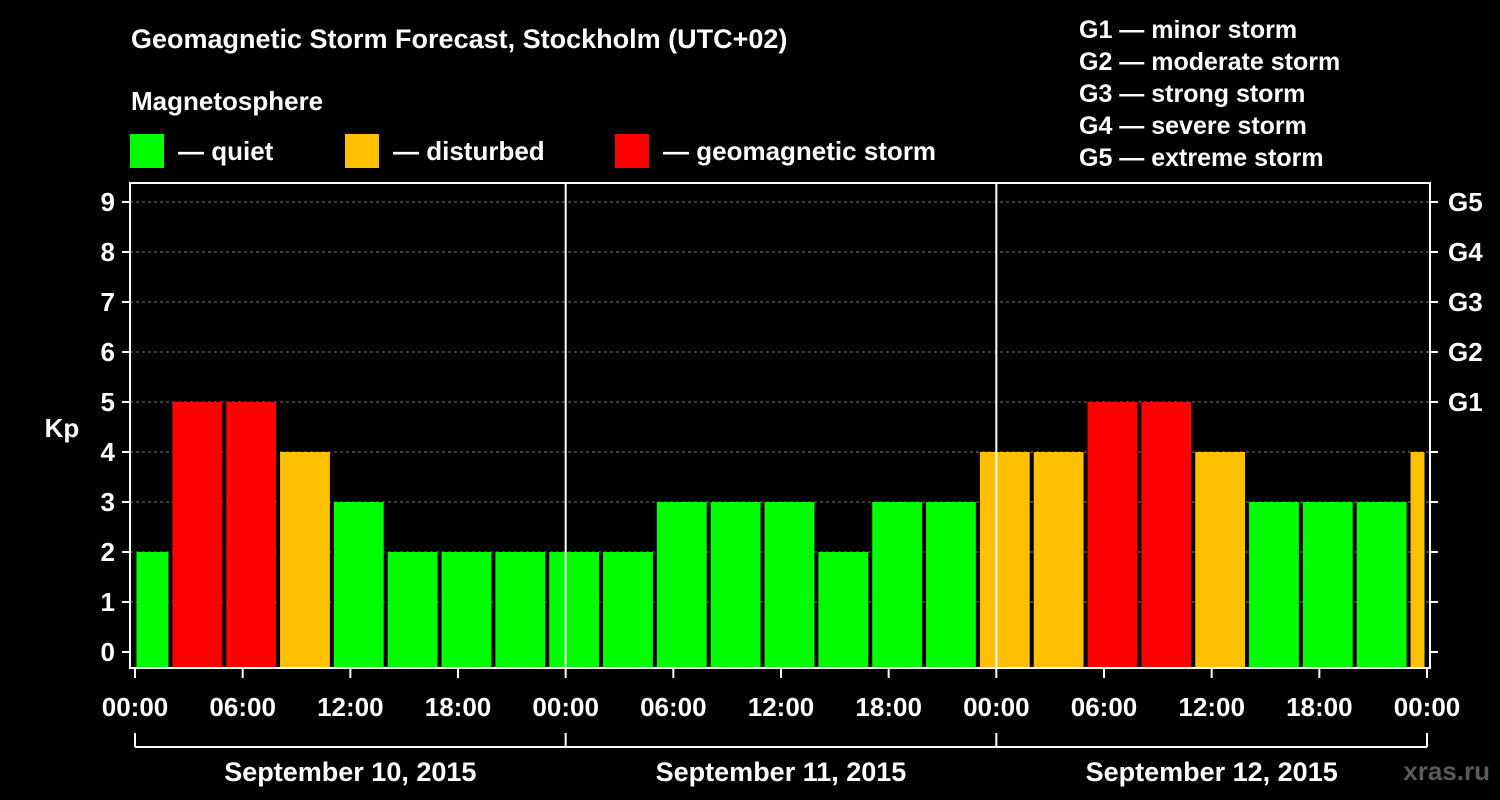 The image size is (1500, 800). What do you see at coordinates (1201, 158) in the screenshot?
I see `g-scale-g5: G5 — extreme storm` at bounding box center [1201, 158].